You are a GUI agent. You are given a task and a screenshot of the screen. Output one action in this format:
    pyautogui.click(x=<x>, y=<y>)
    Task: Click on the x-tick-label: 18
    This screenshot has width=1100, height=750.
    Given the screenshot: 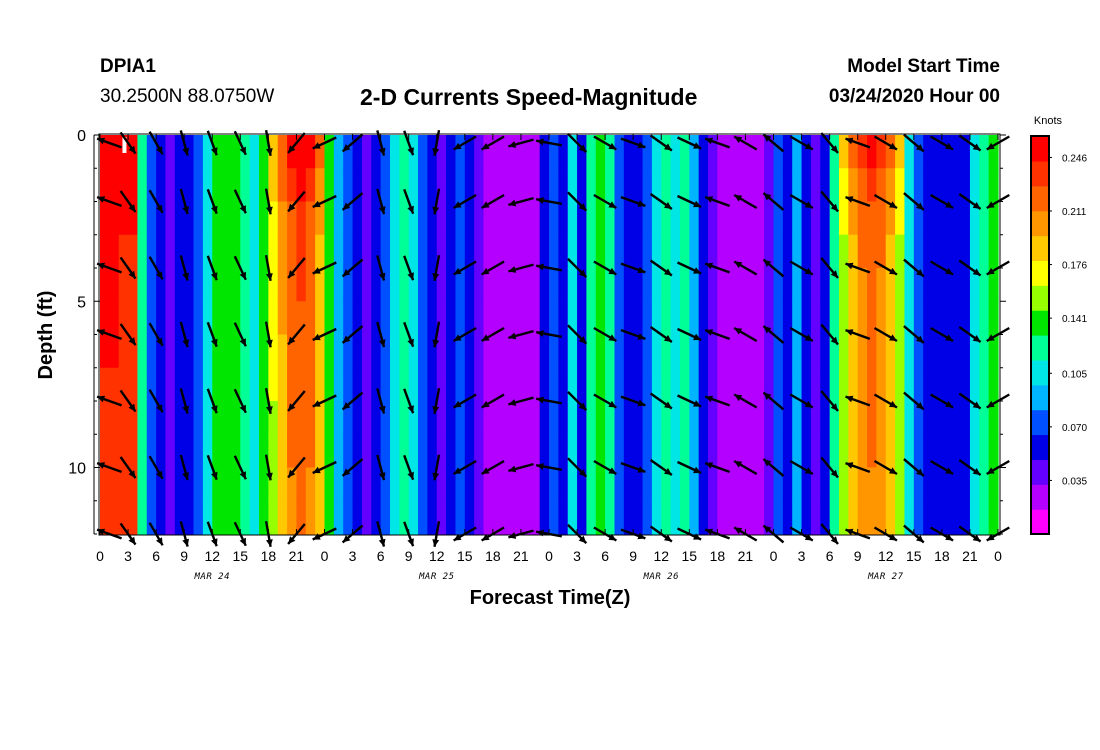 What is the action you would take?
    pyautogui.click(x=718, y=556)
    